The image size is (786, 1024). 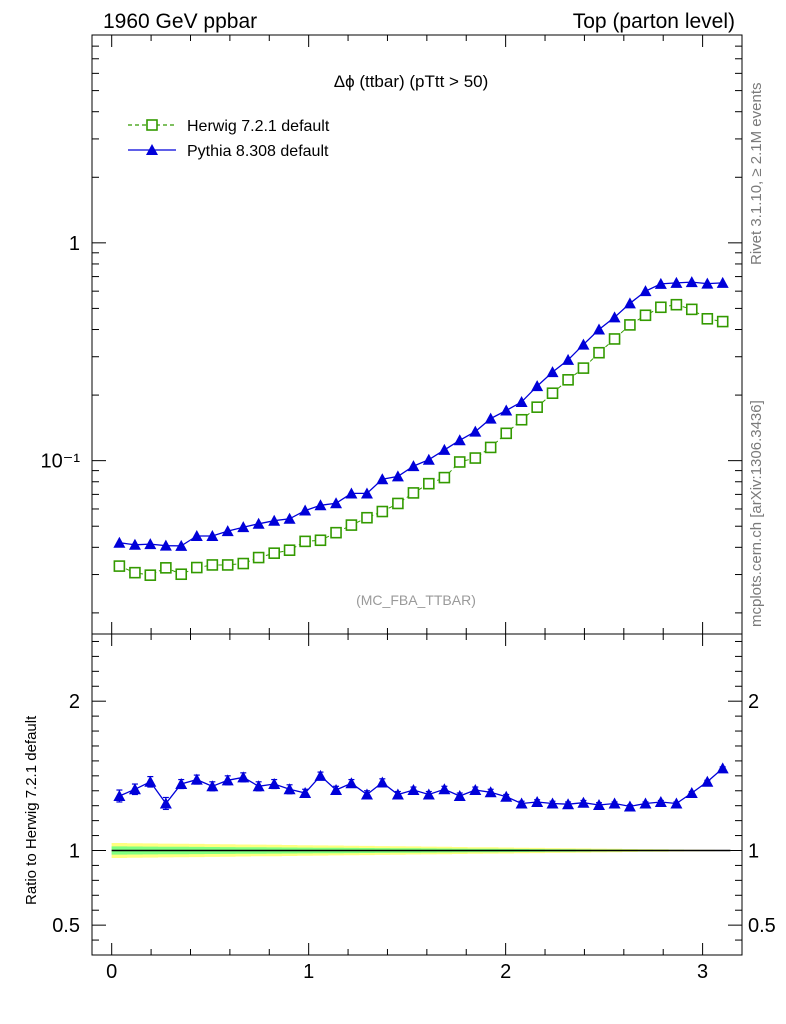 I want to click on y-tick-label-ratio: 0.5, so click(x=66, y=926).